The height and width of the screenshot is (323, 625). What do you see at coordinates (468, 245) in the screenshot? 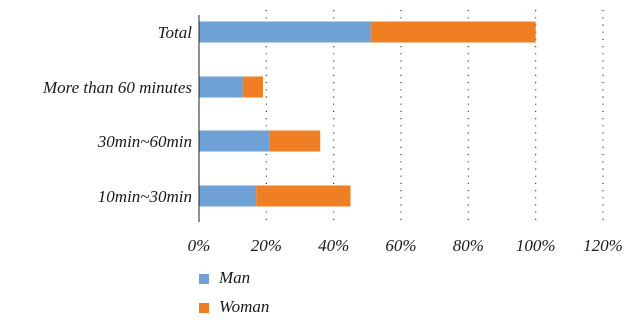
I see `x-tick-label: 80%` at bounding box center [468, 245].